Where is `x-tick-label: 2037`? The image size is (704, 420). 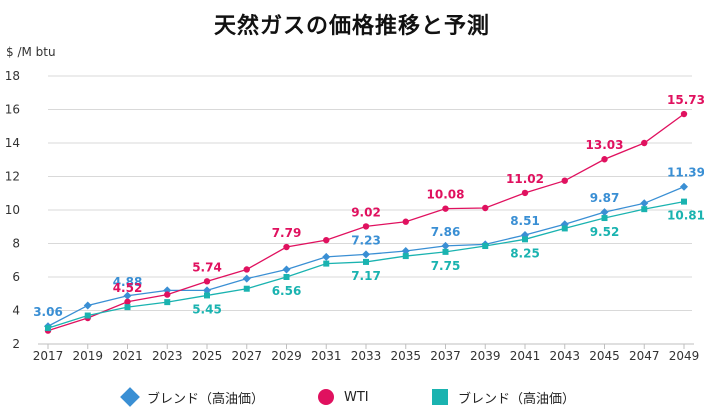 x-tick-label: 2037 is located at coordinates (445, 356).